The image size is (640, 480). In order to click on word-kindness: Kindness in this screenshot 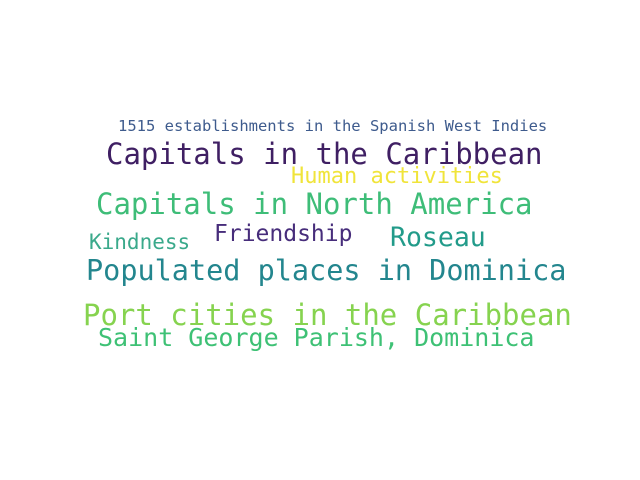, I will do `click(140, 242)`.